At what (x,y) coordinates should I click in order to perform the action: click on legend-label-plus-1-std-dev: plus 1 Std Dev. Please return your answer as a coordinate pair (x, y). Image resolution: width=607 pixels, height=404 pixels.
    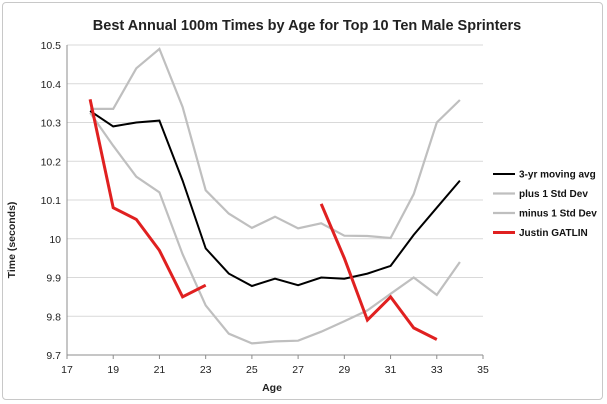
    Looking at the image, I should click on (553, 194).